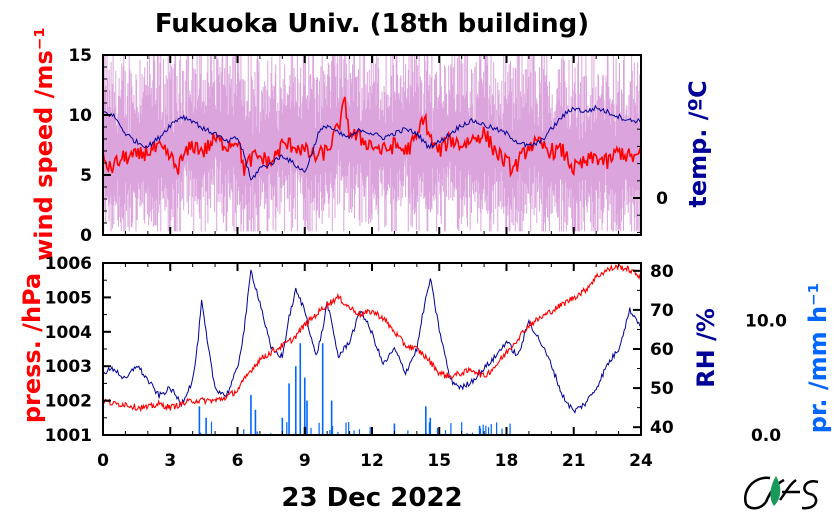  I want to click on pressure-tick-label: 1002, so click(68, 402).